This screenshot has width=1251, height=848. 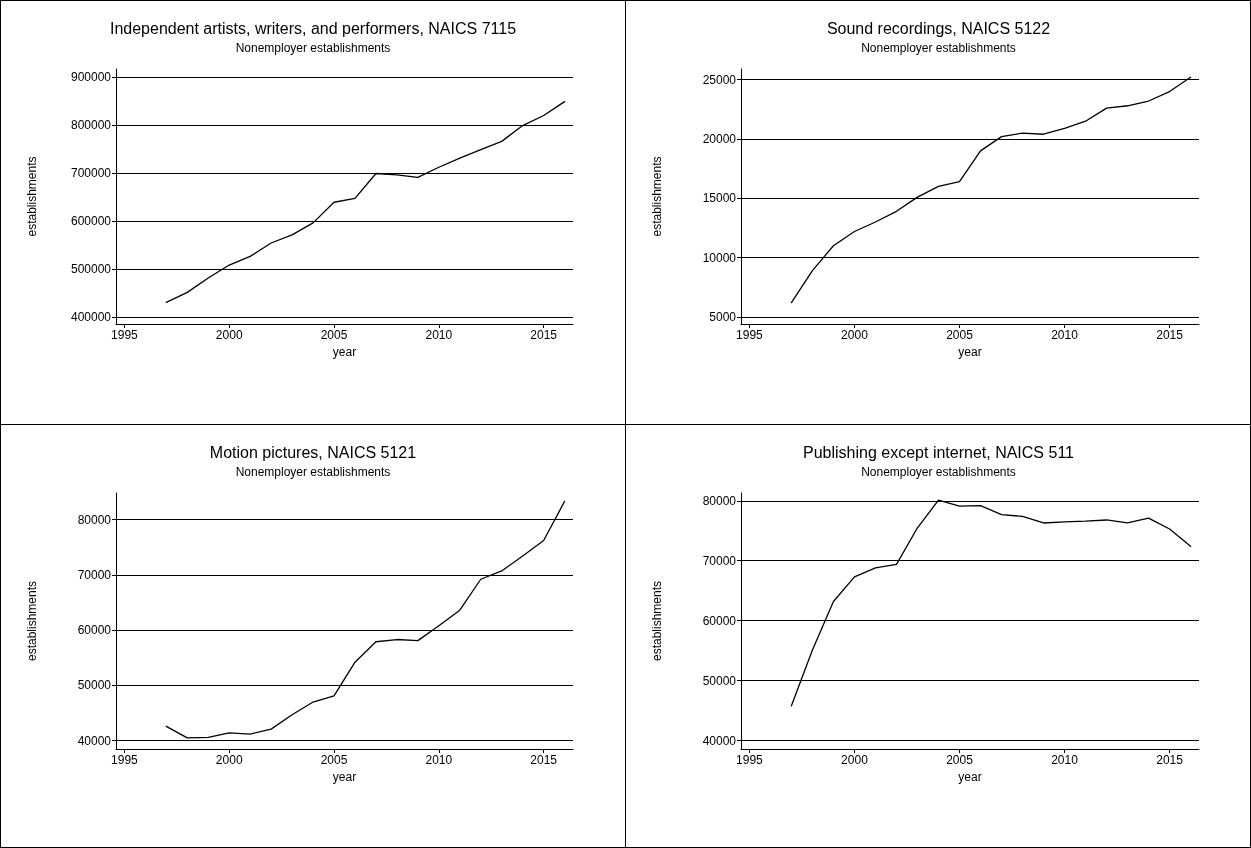 I want to click on y-tick-label: 15000, so click(x=719, y=198).